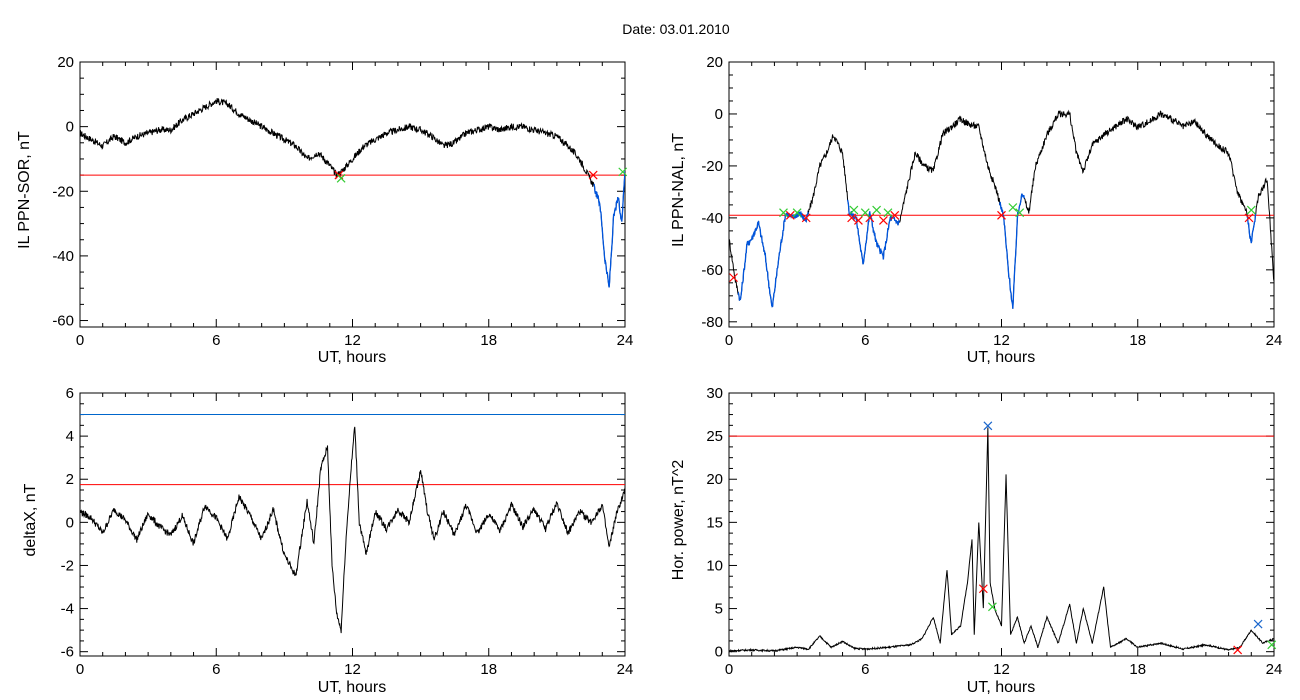  Describe the element at coordinates (352, 340) in the screenshot. I see `p1-xtick-label: 12` at that location.